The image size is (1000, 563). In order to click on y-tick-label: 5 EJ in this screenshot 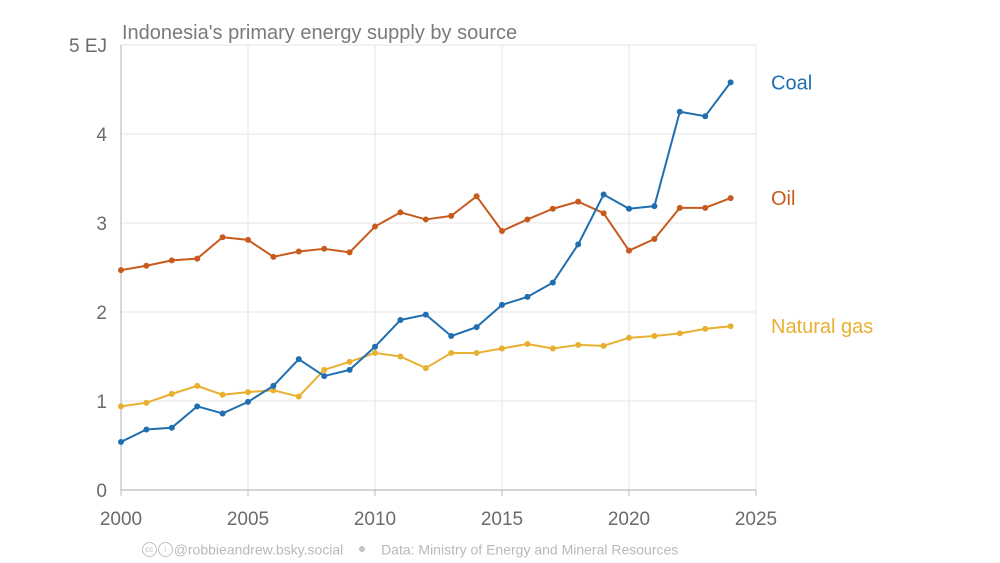, I will do `click(88, 46)`.